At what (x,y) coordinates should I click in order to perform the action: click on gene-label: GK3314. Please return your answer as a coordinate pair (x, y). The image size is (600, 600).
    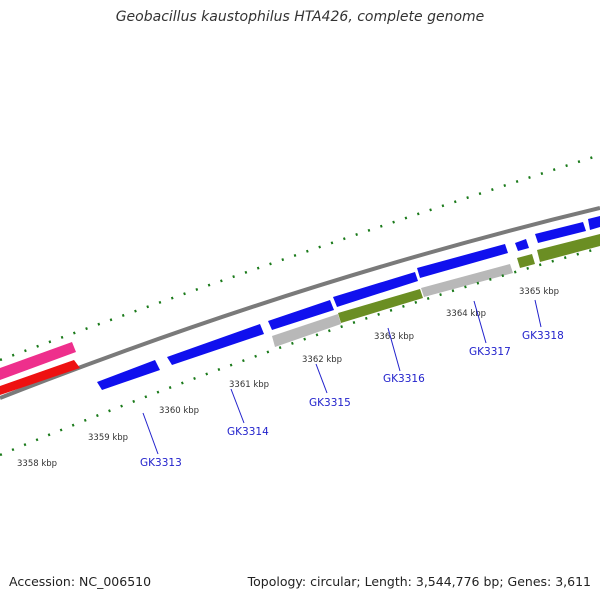
    Looking at the image, I should click on (248, 432).